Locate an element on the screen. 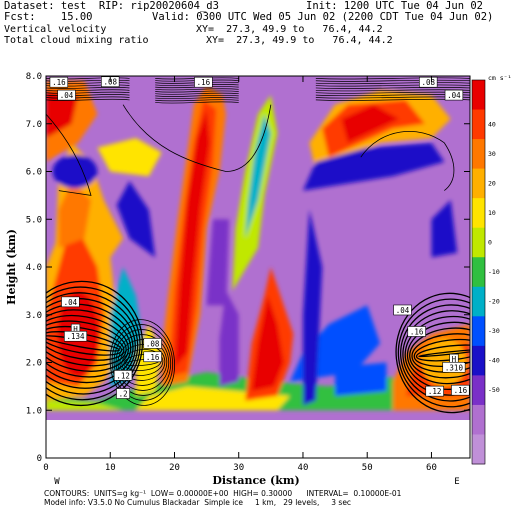  x-tick-label: 20 is located at coordinates (174, 468).